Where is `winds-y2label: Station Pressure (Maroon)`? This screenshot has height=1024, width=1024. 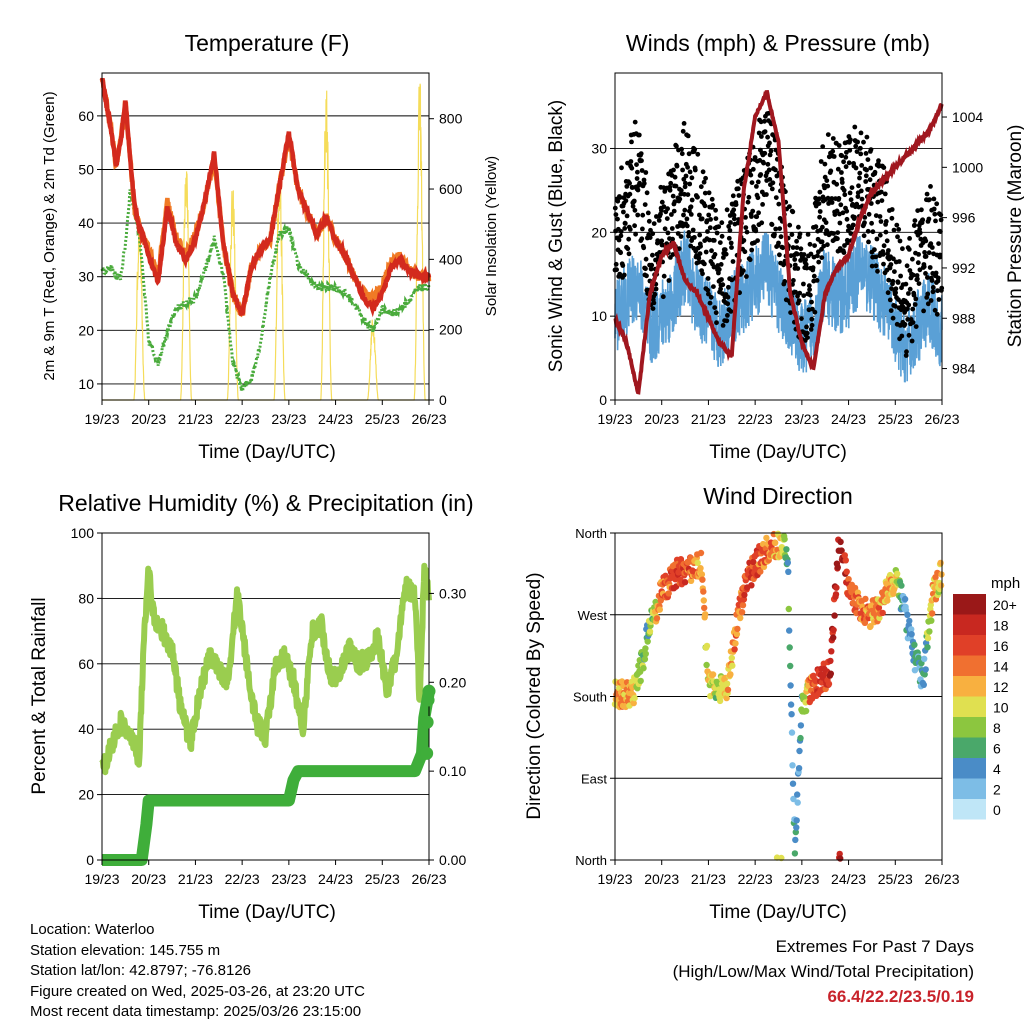
winds-y2label: Station Pressure (Maroon) is located at coordinates (1014, 236).